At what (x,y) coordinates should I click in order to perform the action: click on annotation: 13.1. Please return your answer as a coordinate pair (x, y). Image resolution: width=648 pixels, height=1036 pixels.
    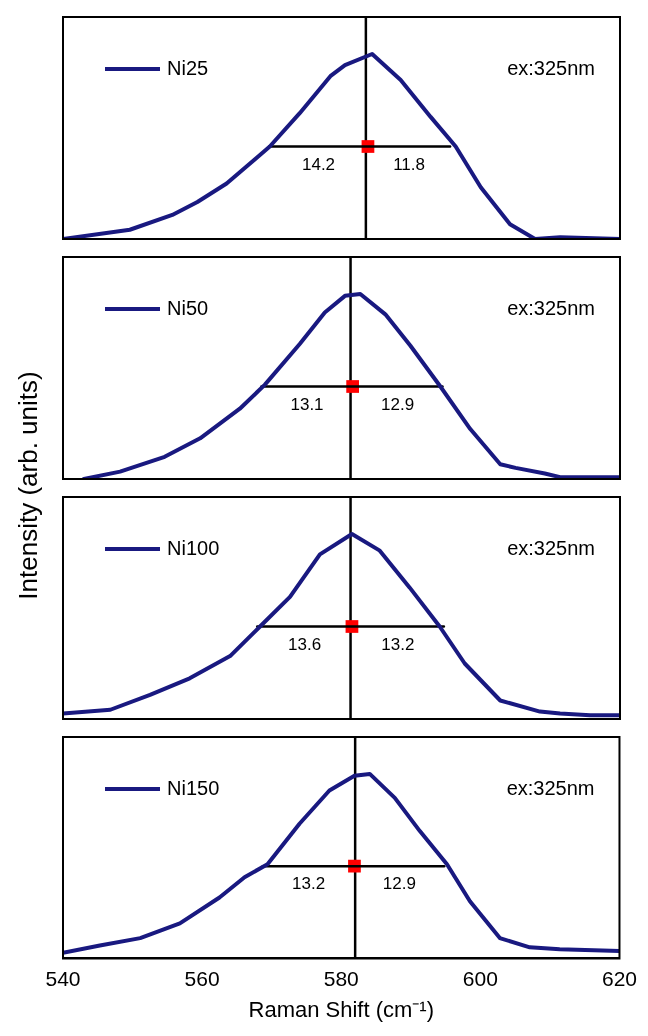
    Looking at the image, I should click on (307, 404).